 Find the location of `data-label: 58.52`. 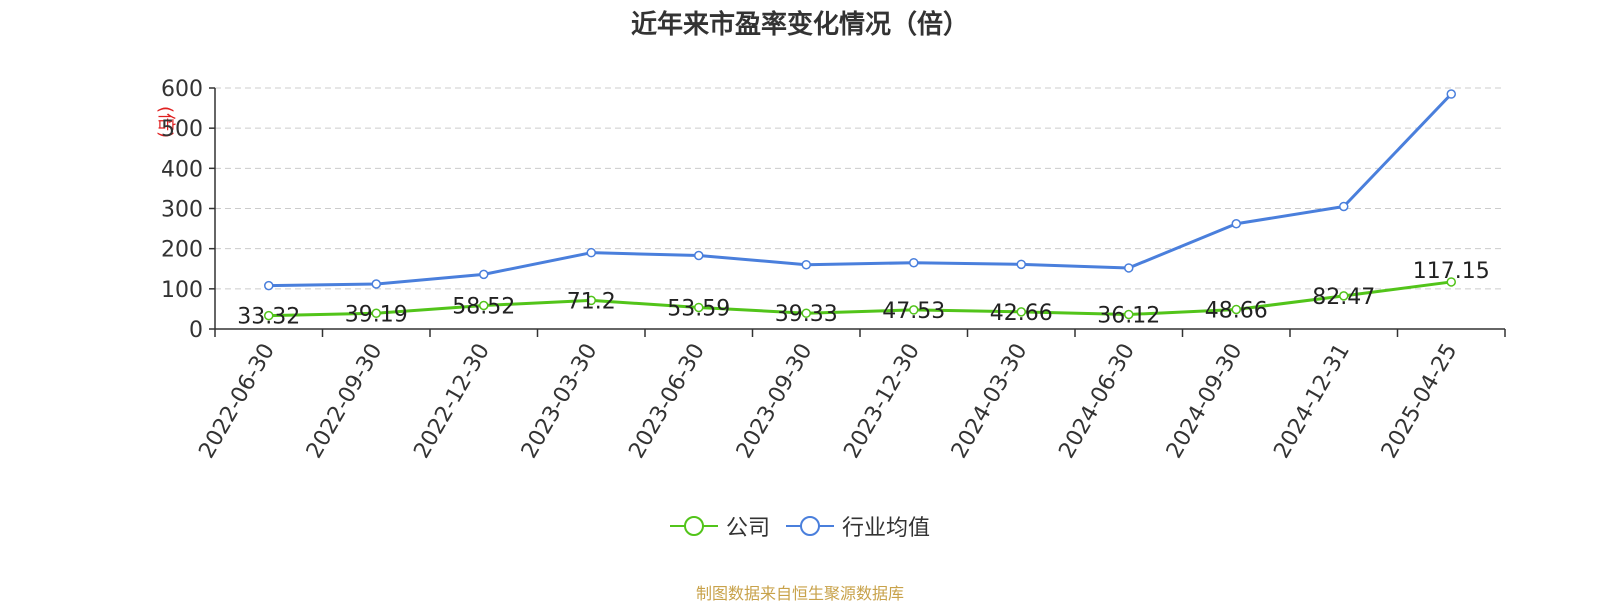

data-label: 58.52 is located at coordinates (483, 306).